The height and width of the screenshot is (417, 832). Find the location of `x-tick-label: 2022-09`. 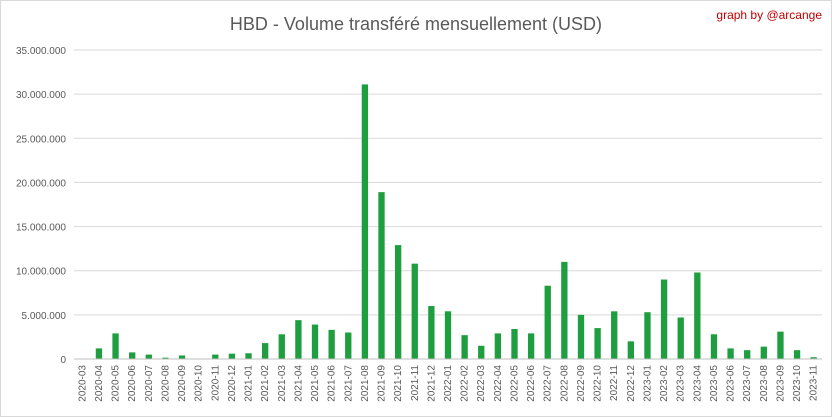

x-tick-label: 2022-09 is located at coordinates (581, 383).